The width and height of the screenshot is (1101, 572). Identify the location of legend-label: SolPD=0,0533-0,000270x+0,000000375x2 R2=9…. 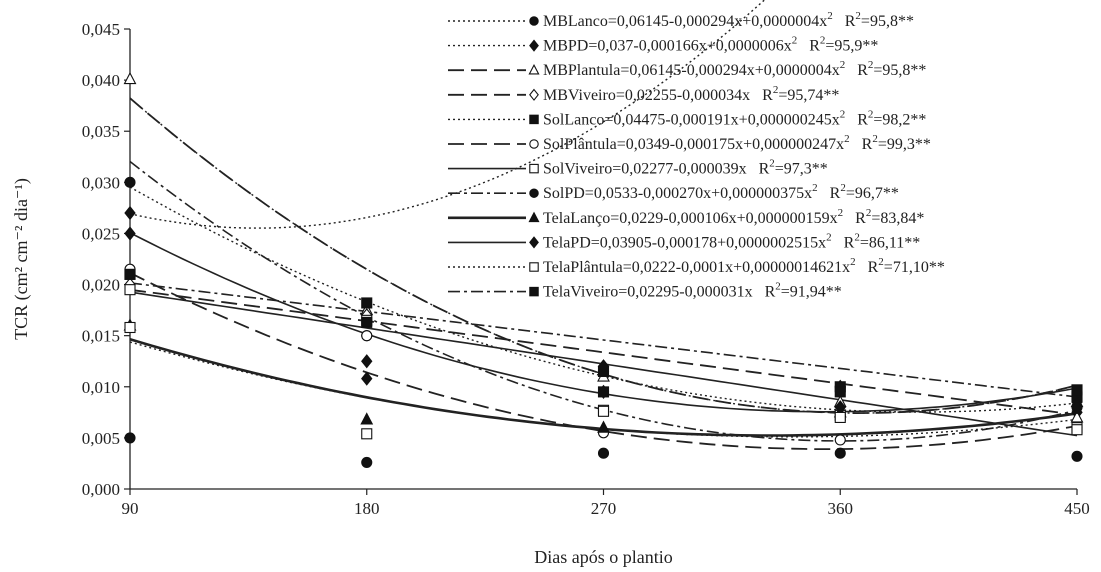
(721, 192).